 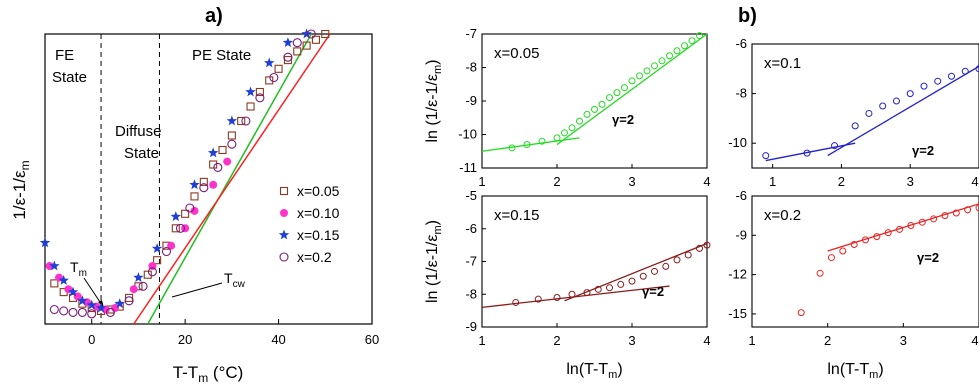 What do you see at coordinates (865, 261) in the screenshot?
I see `subplot-b4-frame` at bounding box center [865, 261].